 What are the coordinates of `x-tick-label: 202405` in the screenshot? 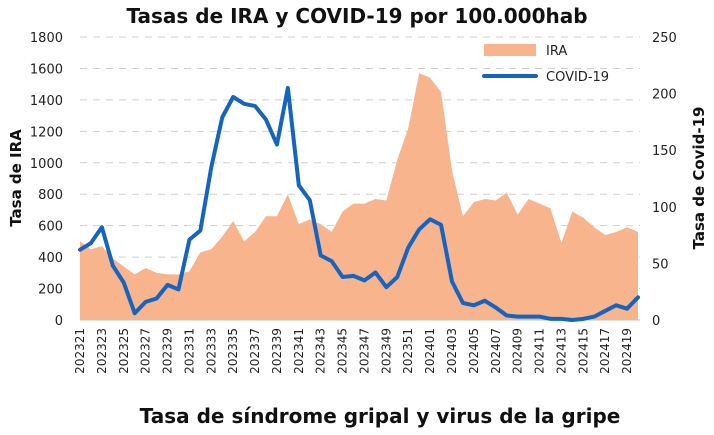 It's located at (474, 351).